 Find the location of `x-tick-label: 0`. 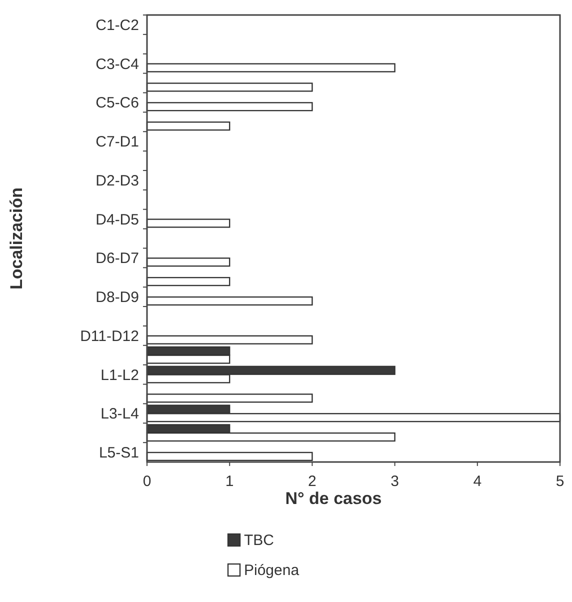

x-tick-label: 0 is located at coordinates (147, 481).